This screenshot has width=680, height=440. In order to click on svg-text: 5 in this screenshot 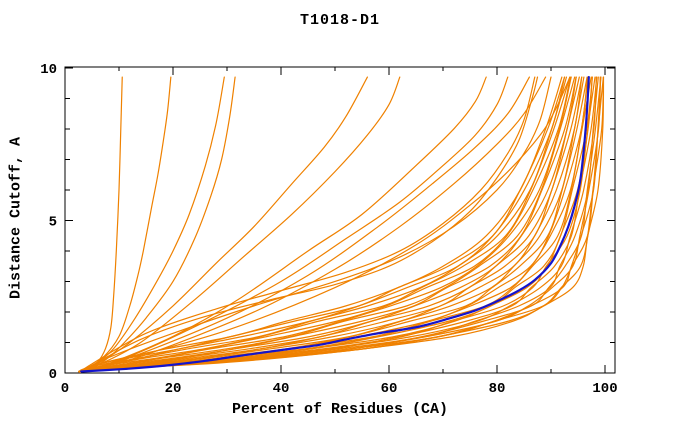, I will do `click(53, 222)`.